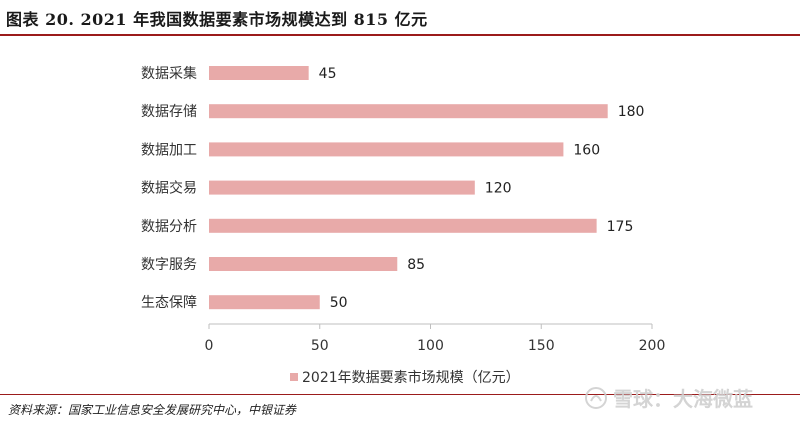 The width and height of the screenshot is (800, 423). I want to click on chart-title: 图表 20. 2021 年我国数据要素市场规模达到 815 亿元, so click(217, 19).